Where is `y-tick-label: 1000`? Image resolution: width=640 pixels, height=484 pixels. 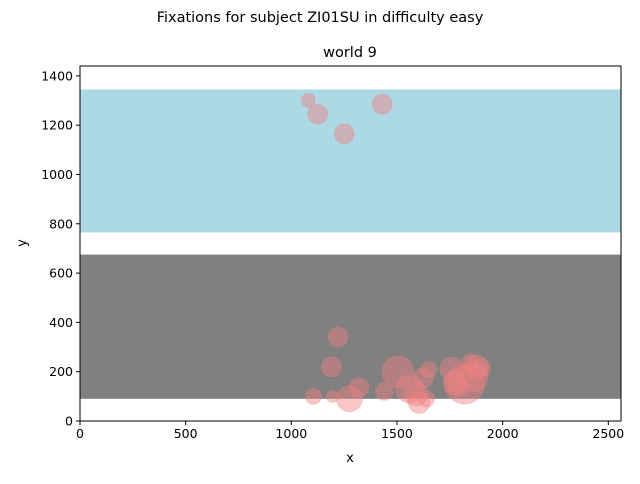 y-tick-label: 1000 is located at coordinates (57, 174).